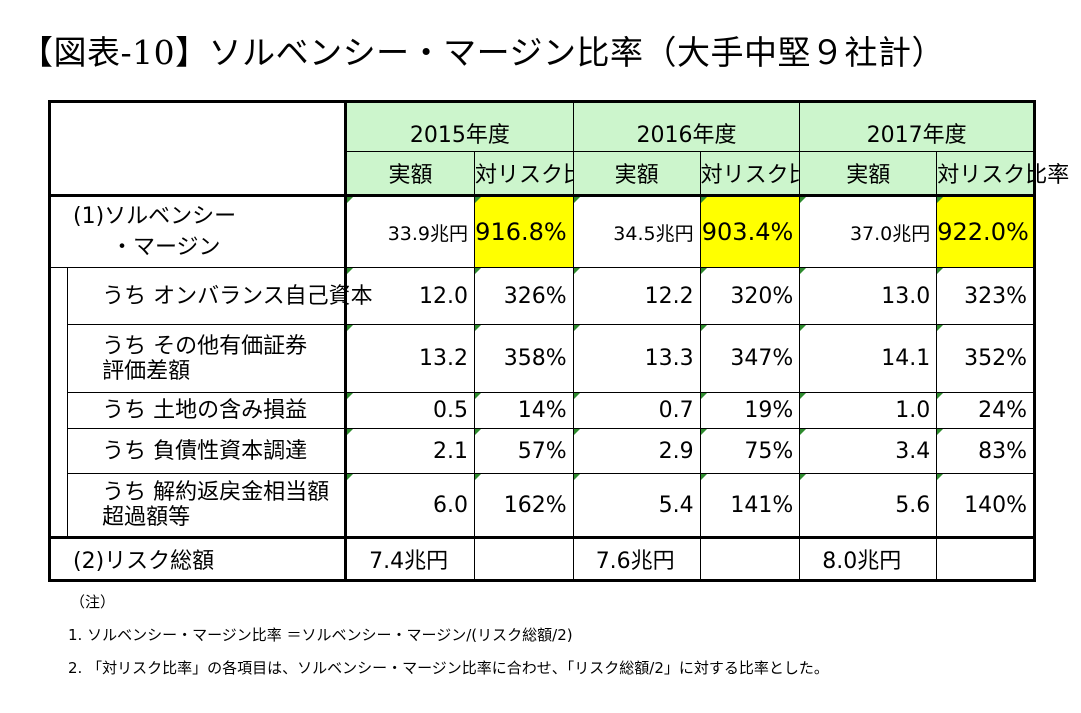  What do you see at coordinates (986, 451) in the screenshot?
I see `sub-ratio: 83%` at bounding box center [986, 451].